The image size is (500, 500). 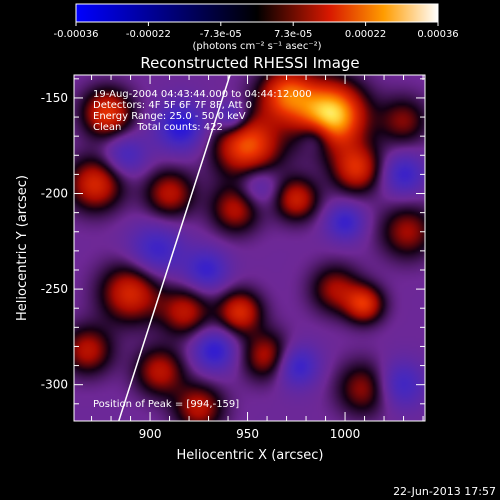 What do you see at coordinates (54, 194) in the screenshot?
I see `y-tick-label: -200` at bounding box center [54, 194].